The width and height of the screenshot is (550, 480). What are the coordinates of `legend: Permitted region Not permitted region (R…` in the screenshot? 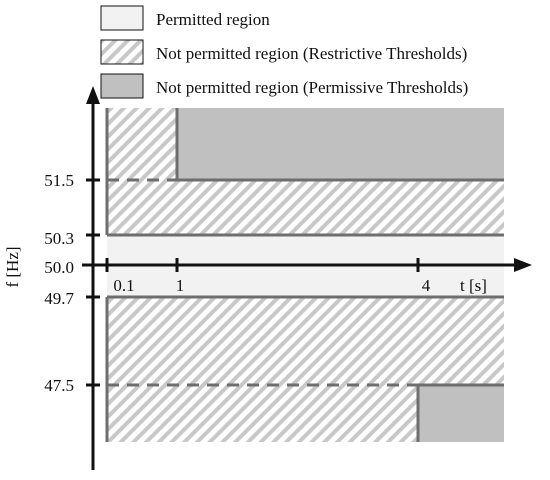 It's located at (284, 52).